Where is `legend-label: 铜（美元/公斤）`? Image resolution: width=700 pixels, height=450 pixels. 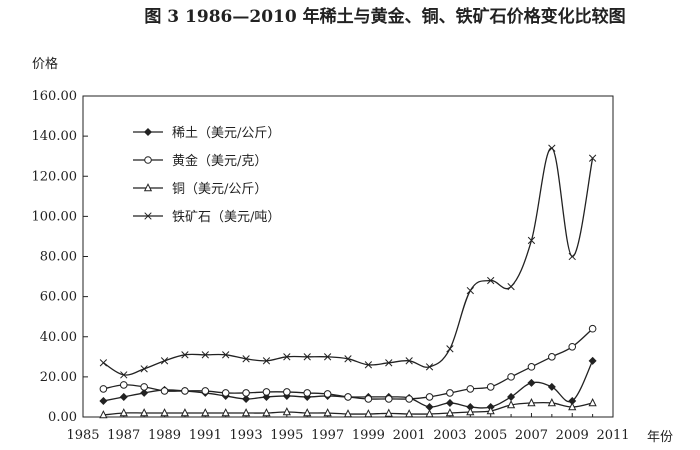
legend-label: 铜（美元/公斤） is located at coordinates (219, 189).